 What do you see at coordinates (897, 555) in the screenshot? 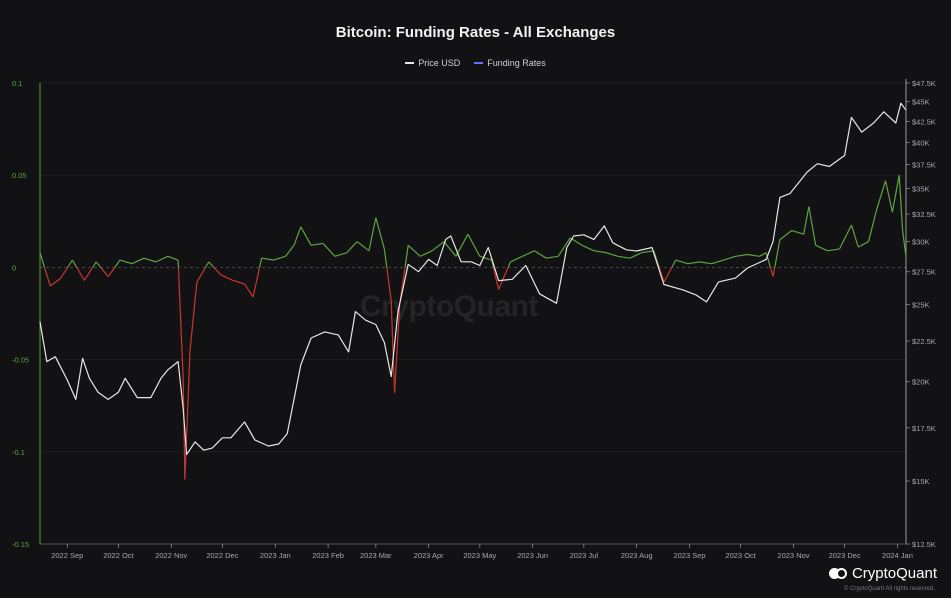
I see `x-tick-label-16: 2024 Jan` at bounding box center [897, 555].